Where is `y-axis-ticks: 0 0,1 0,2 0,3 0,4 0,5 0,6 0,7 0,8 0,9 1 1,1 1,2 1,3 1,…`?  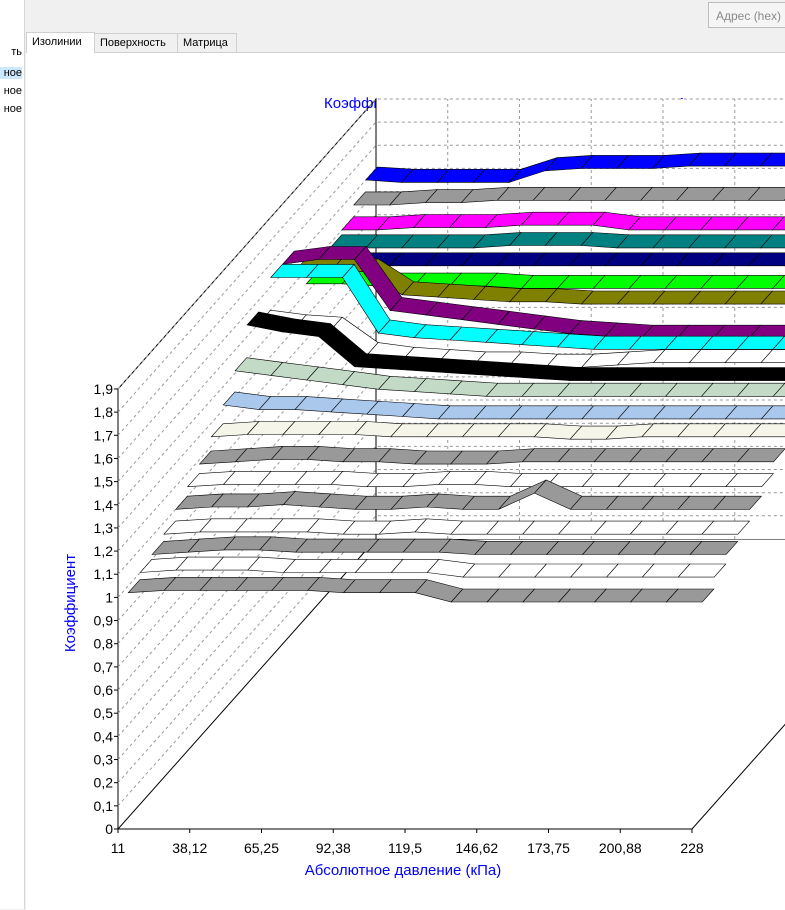
y-axis-ticks: 0 0,1 0,2 0,3 0,4 0,5 0,6 0,7 0,8 0,9 1 1,1 1,2 1,3 1,… is located at coordinates (106, 609).